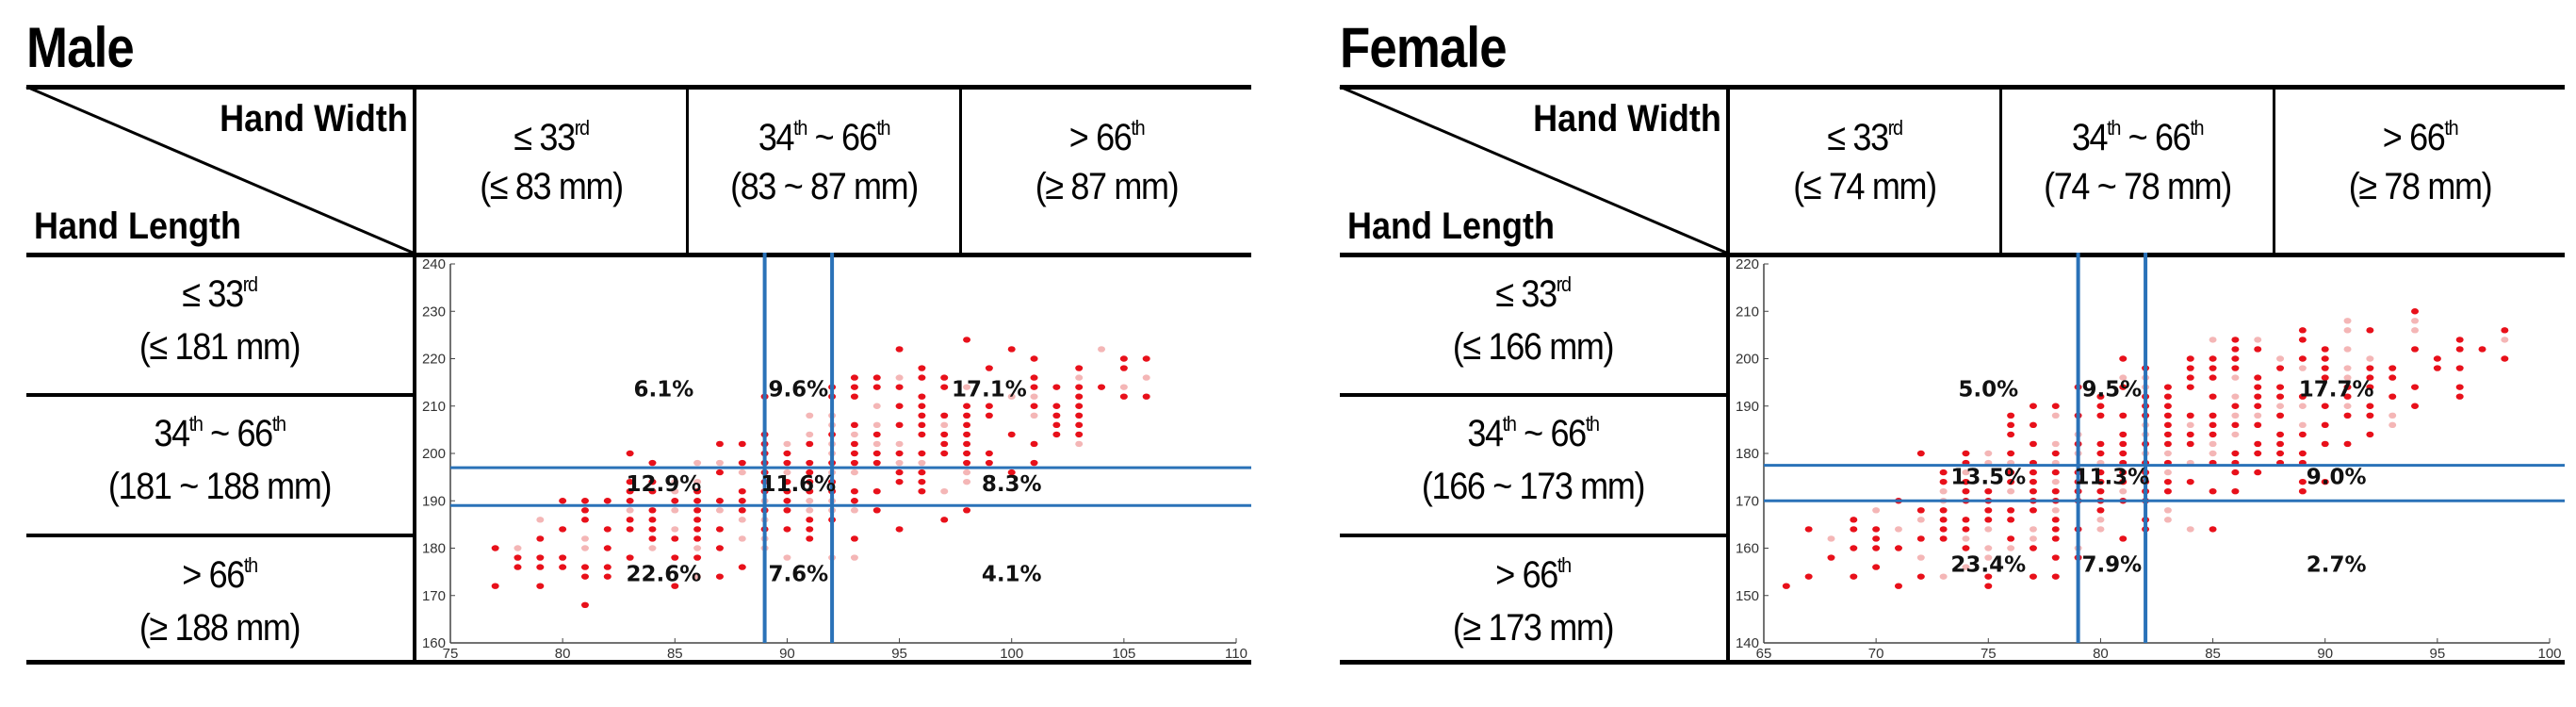 The image size is (2576, 707). I want to click on percentile-line: 34th ~ 66th, so click(220, 433).